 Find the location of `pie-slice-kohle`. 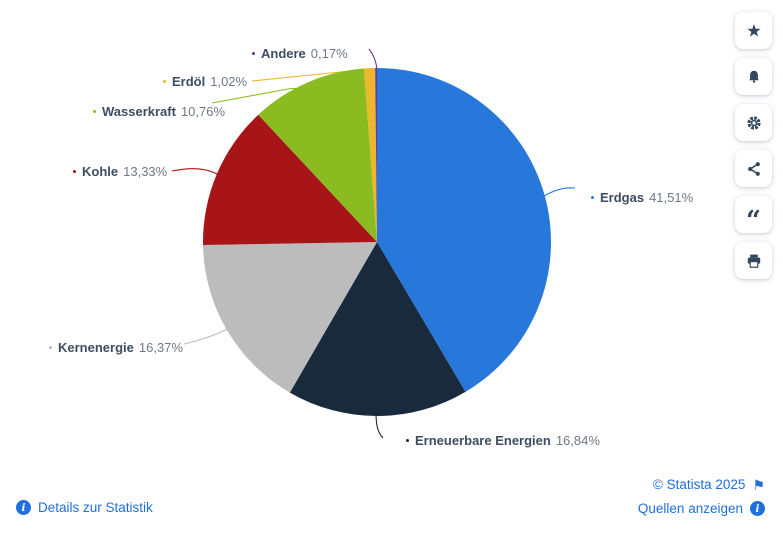

pie-slice-kohle is located at coordinates (290, 180).